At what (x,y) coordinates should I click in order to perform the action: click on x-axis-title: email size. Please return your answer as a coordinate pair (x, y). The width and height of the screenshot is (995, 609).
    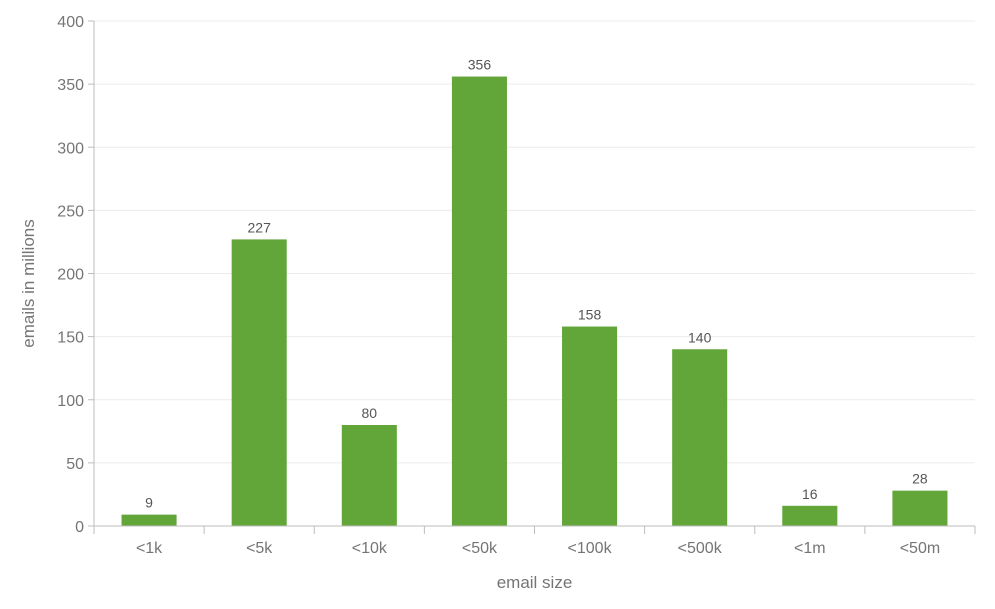
    Looking at the image, I should click on (535, 582).